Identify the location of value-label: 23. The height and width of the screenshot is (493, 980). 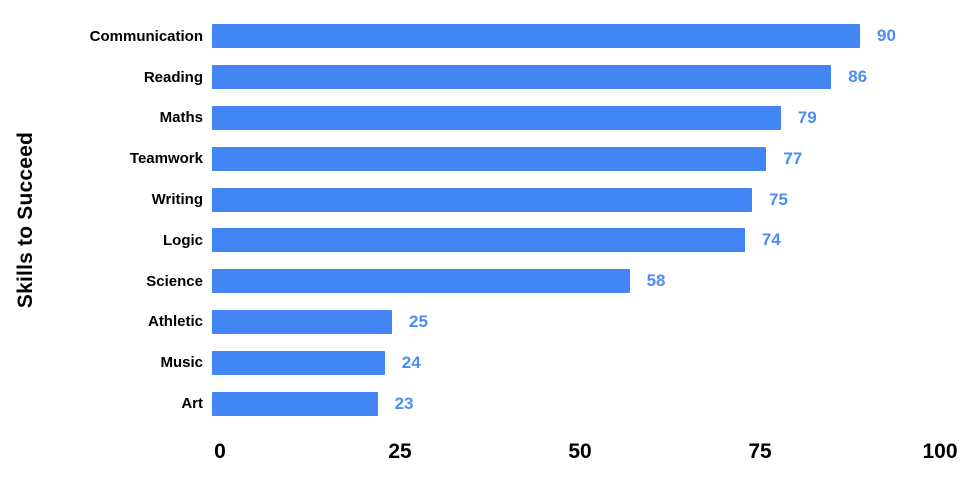
(404, 403).